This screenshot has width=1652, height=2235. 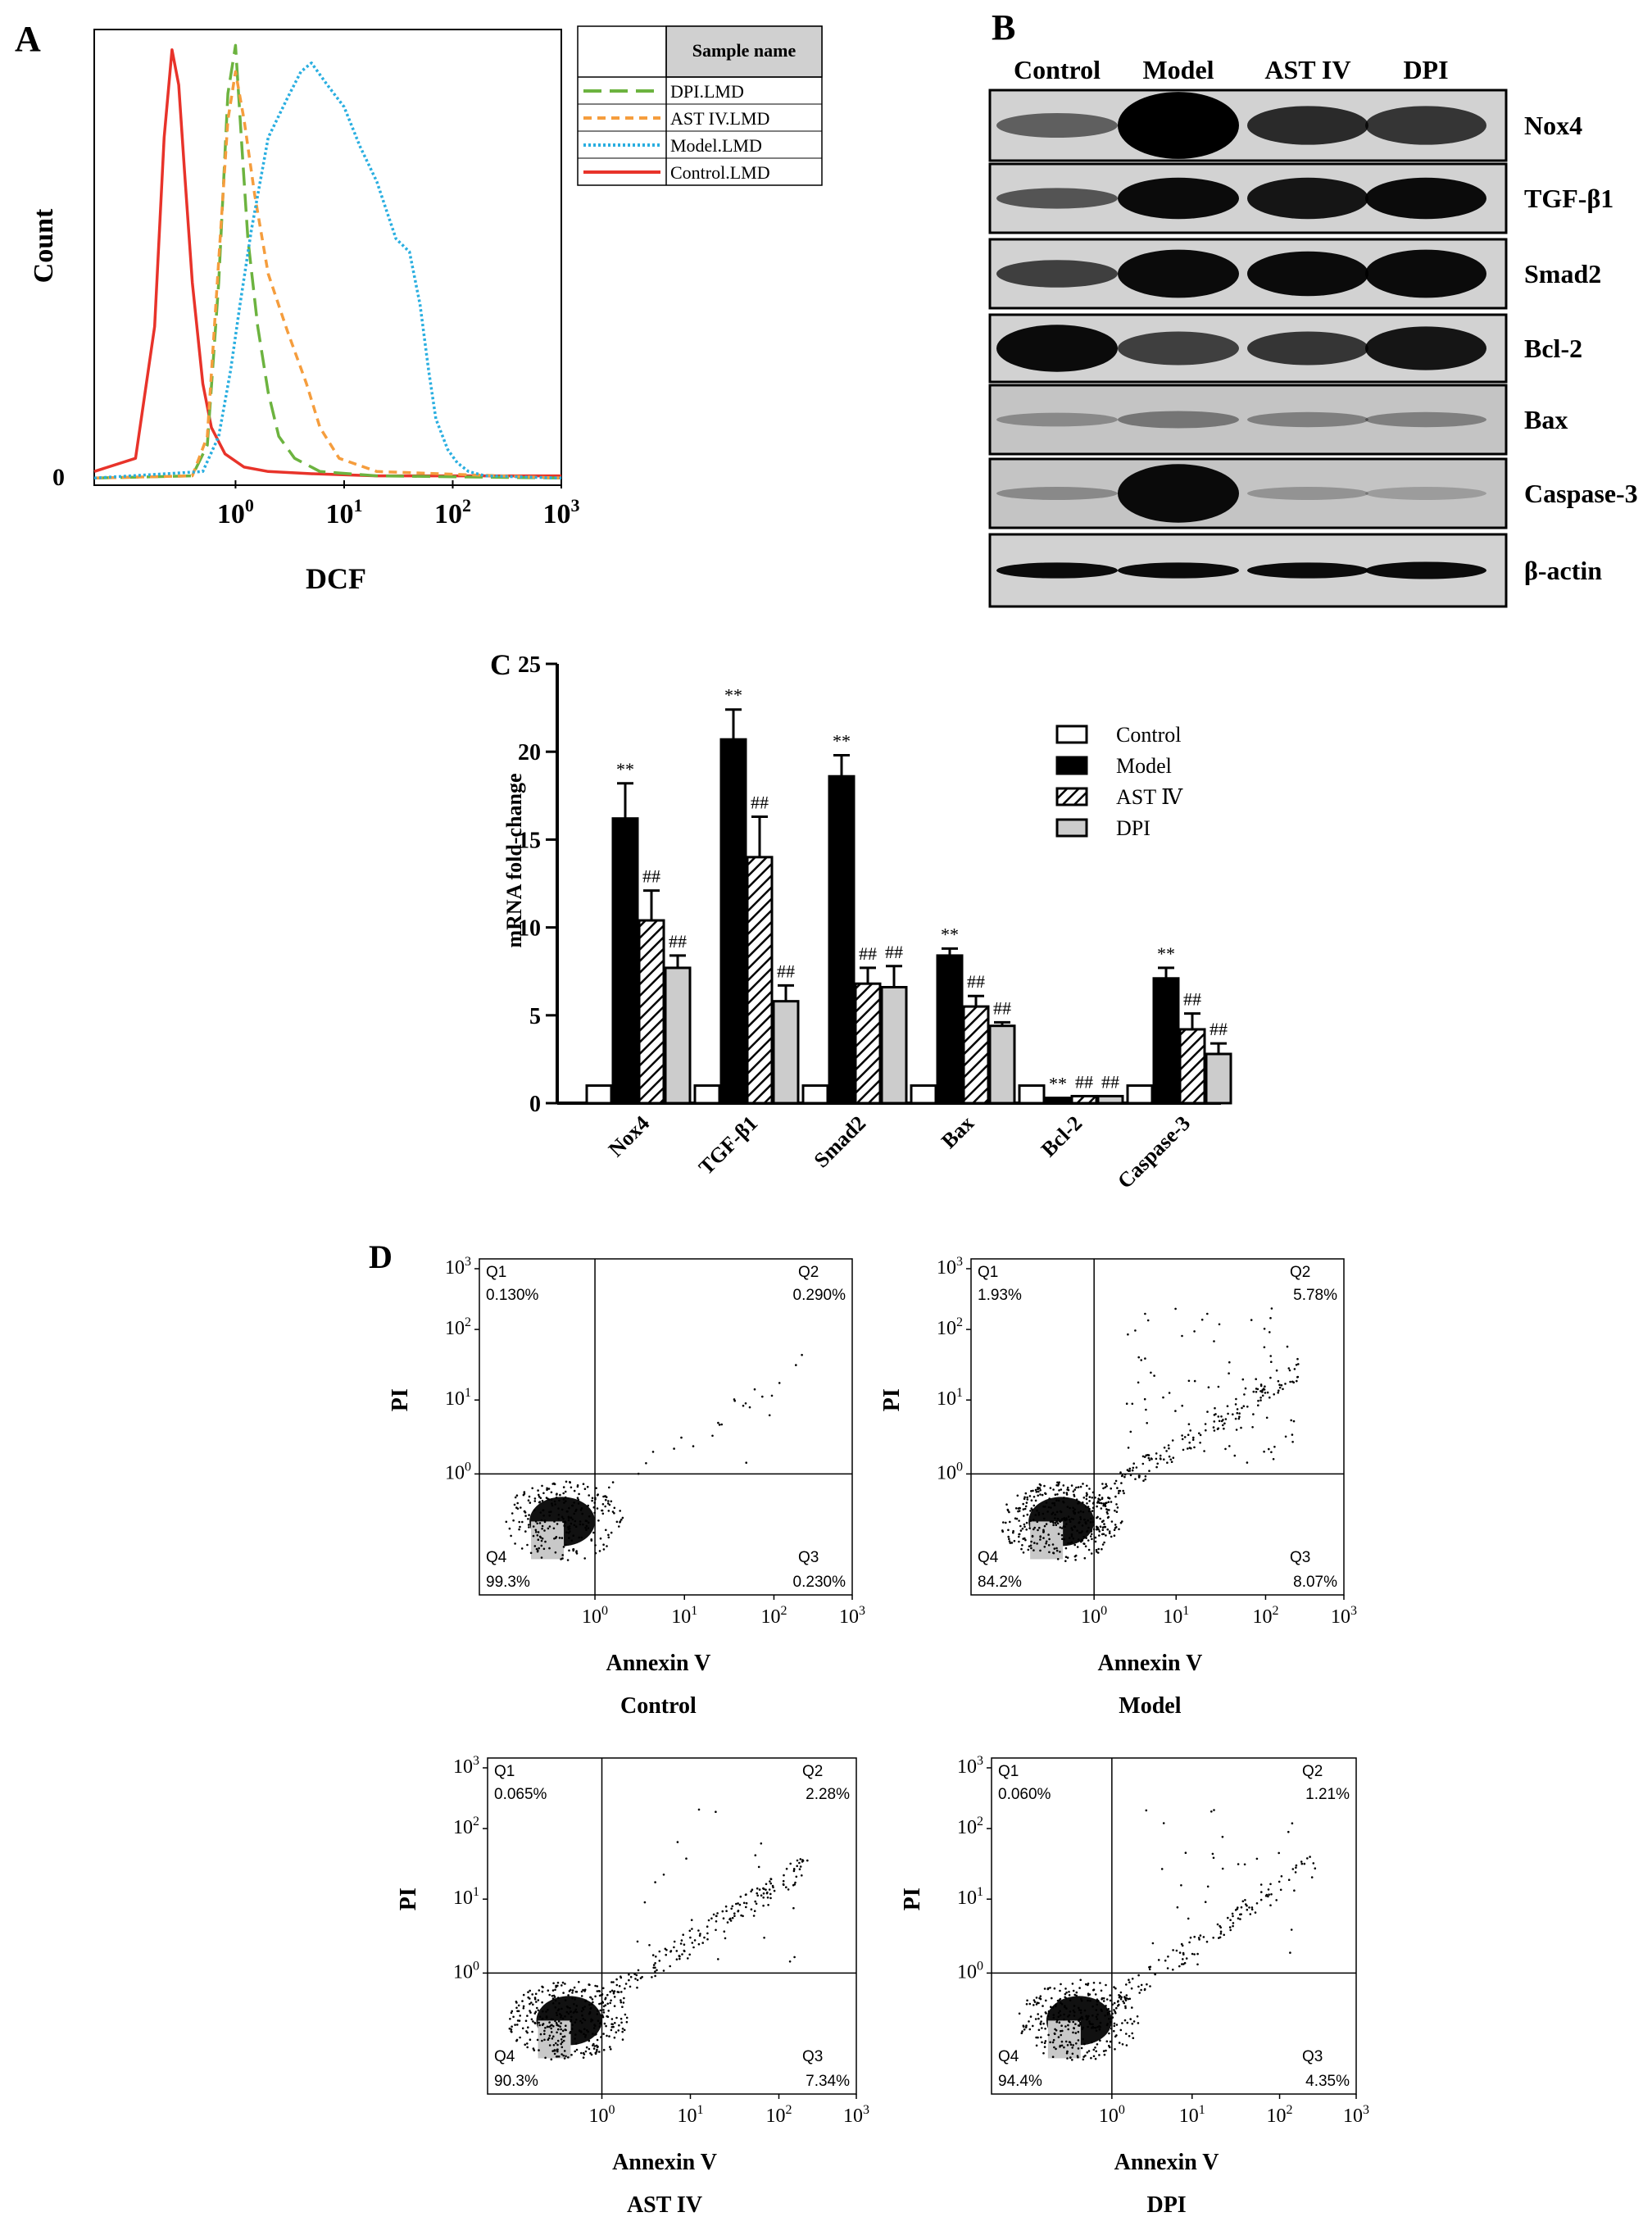 What do you see at coordinates (651, 876) in the screenshot?
I see `bar-significance-0-2: ##` at bounding box center [651, 876].